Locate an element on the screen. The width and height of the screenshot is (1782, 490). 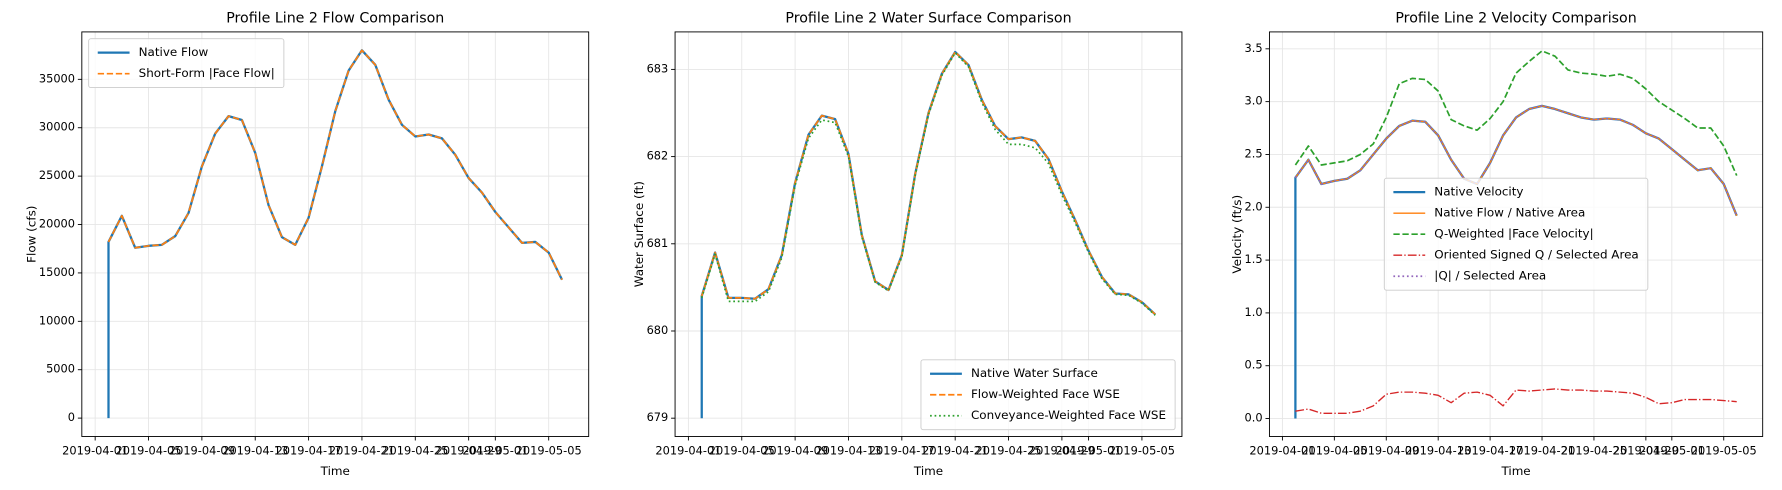
y-tick-label: 0 is located at coordinates (71, 417).